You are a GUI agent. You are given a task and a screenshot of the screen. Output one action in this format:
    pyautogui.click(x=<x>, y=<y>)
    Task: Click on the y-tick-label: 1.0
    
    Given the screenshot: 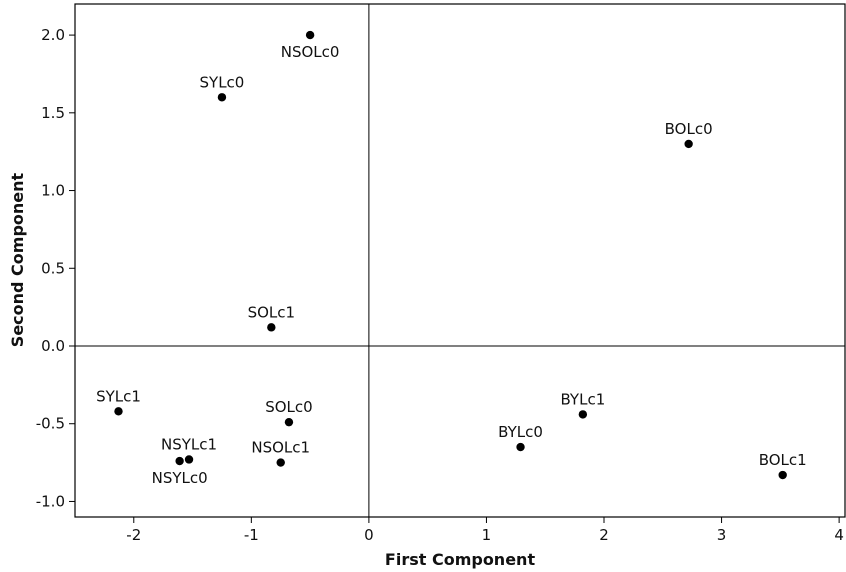 What is the action you would take?
    pyautogui.click(x=53, y=191)
    